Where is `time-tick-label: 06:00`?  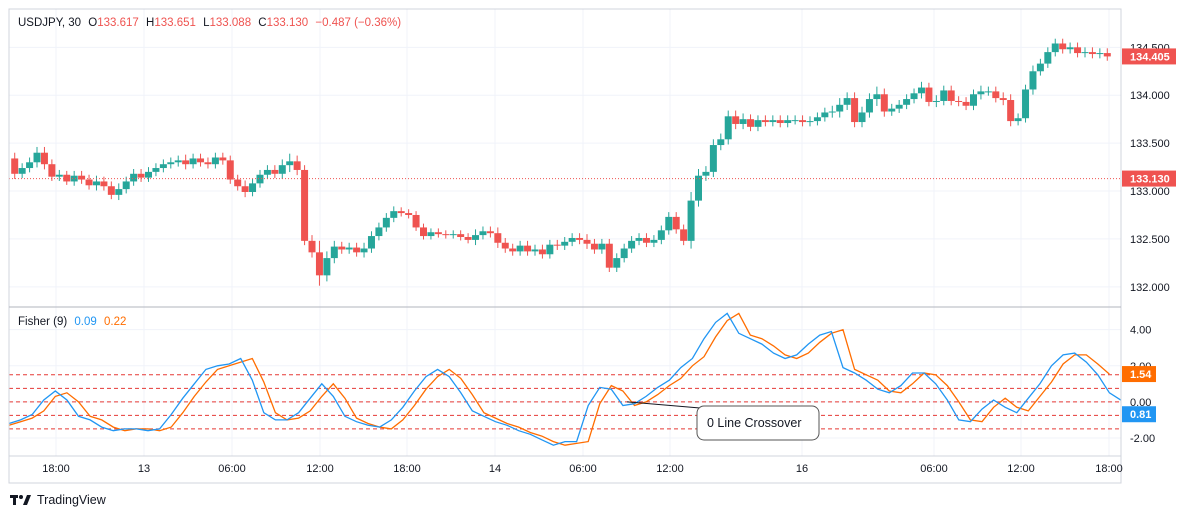 time-tick-label: 06:00 is located at coordinates (232, 469).